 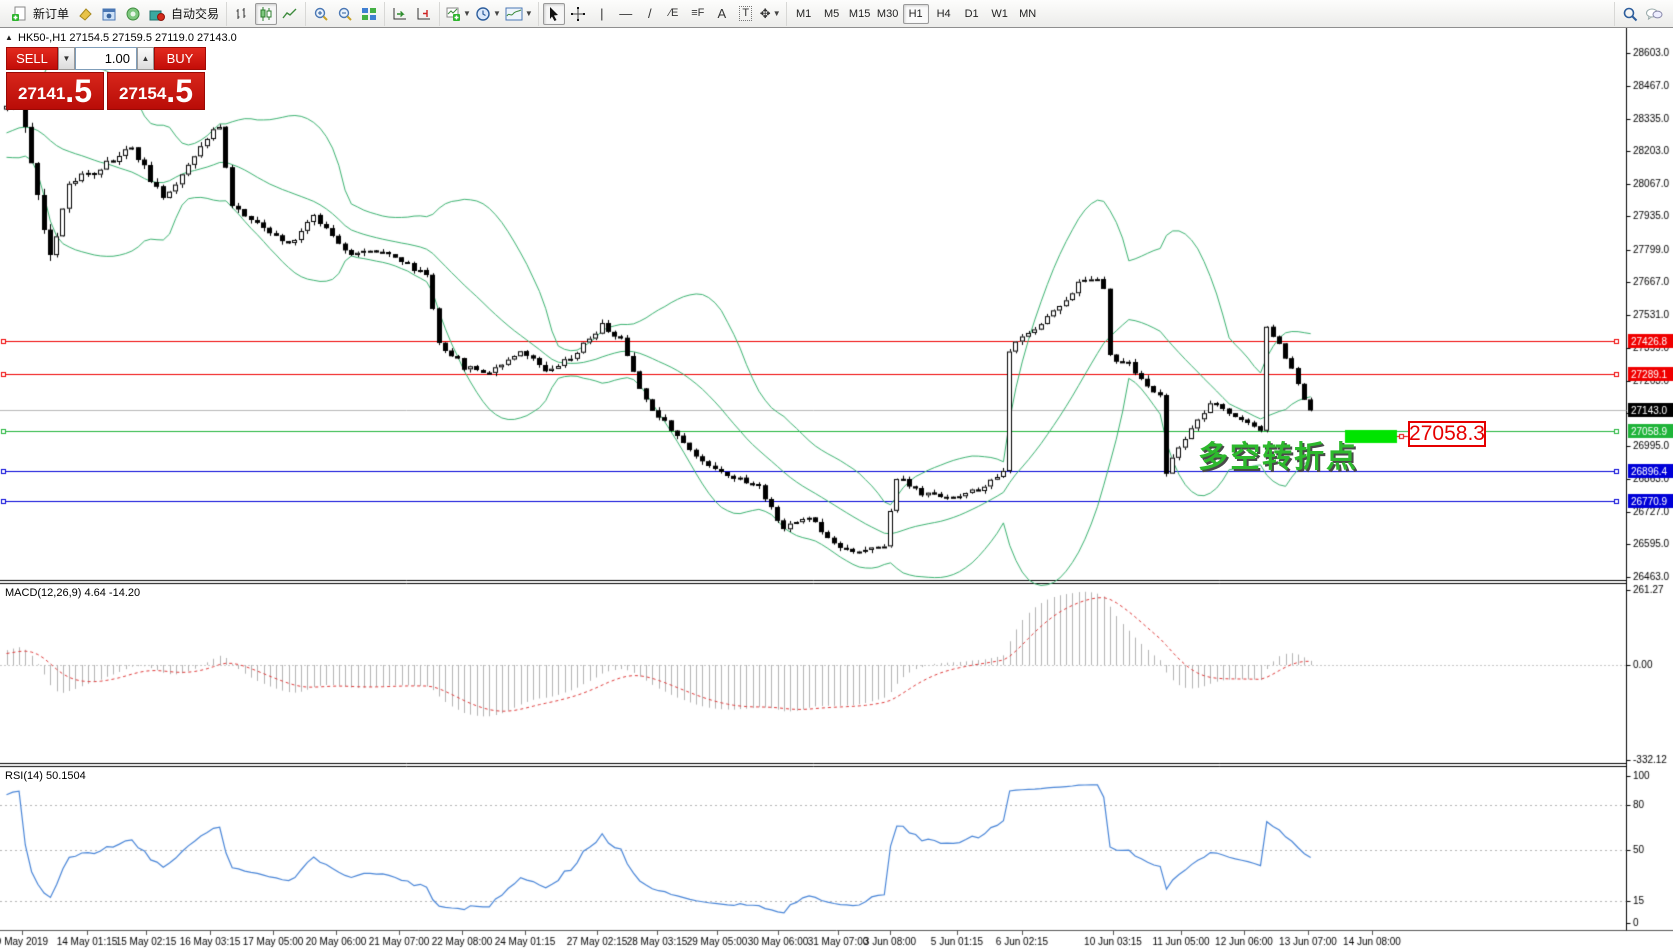 I want to click on horizontal-line-icon: —, so click(x=626, y=13).